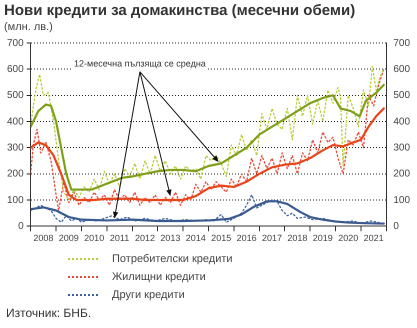 This screenshot has width=417, height=328. Describe the element at coordinates (170, 238) in the screenshot. I see `x-tick-label: 2013` at that location.